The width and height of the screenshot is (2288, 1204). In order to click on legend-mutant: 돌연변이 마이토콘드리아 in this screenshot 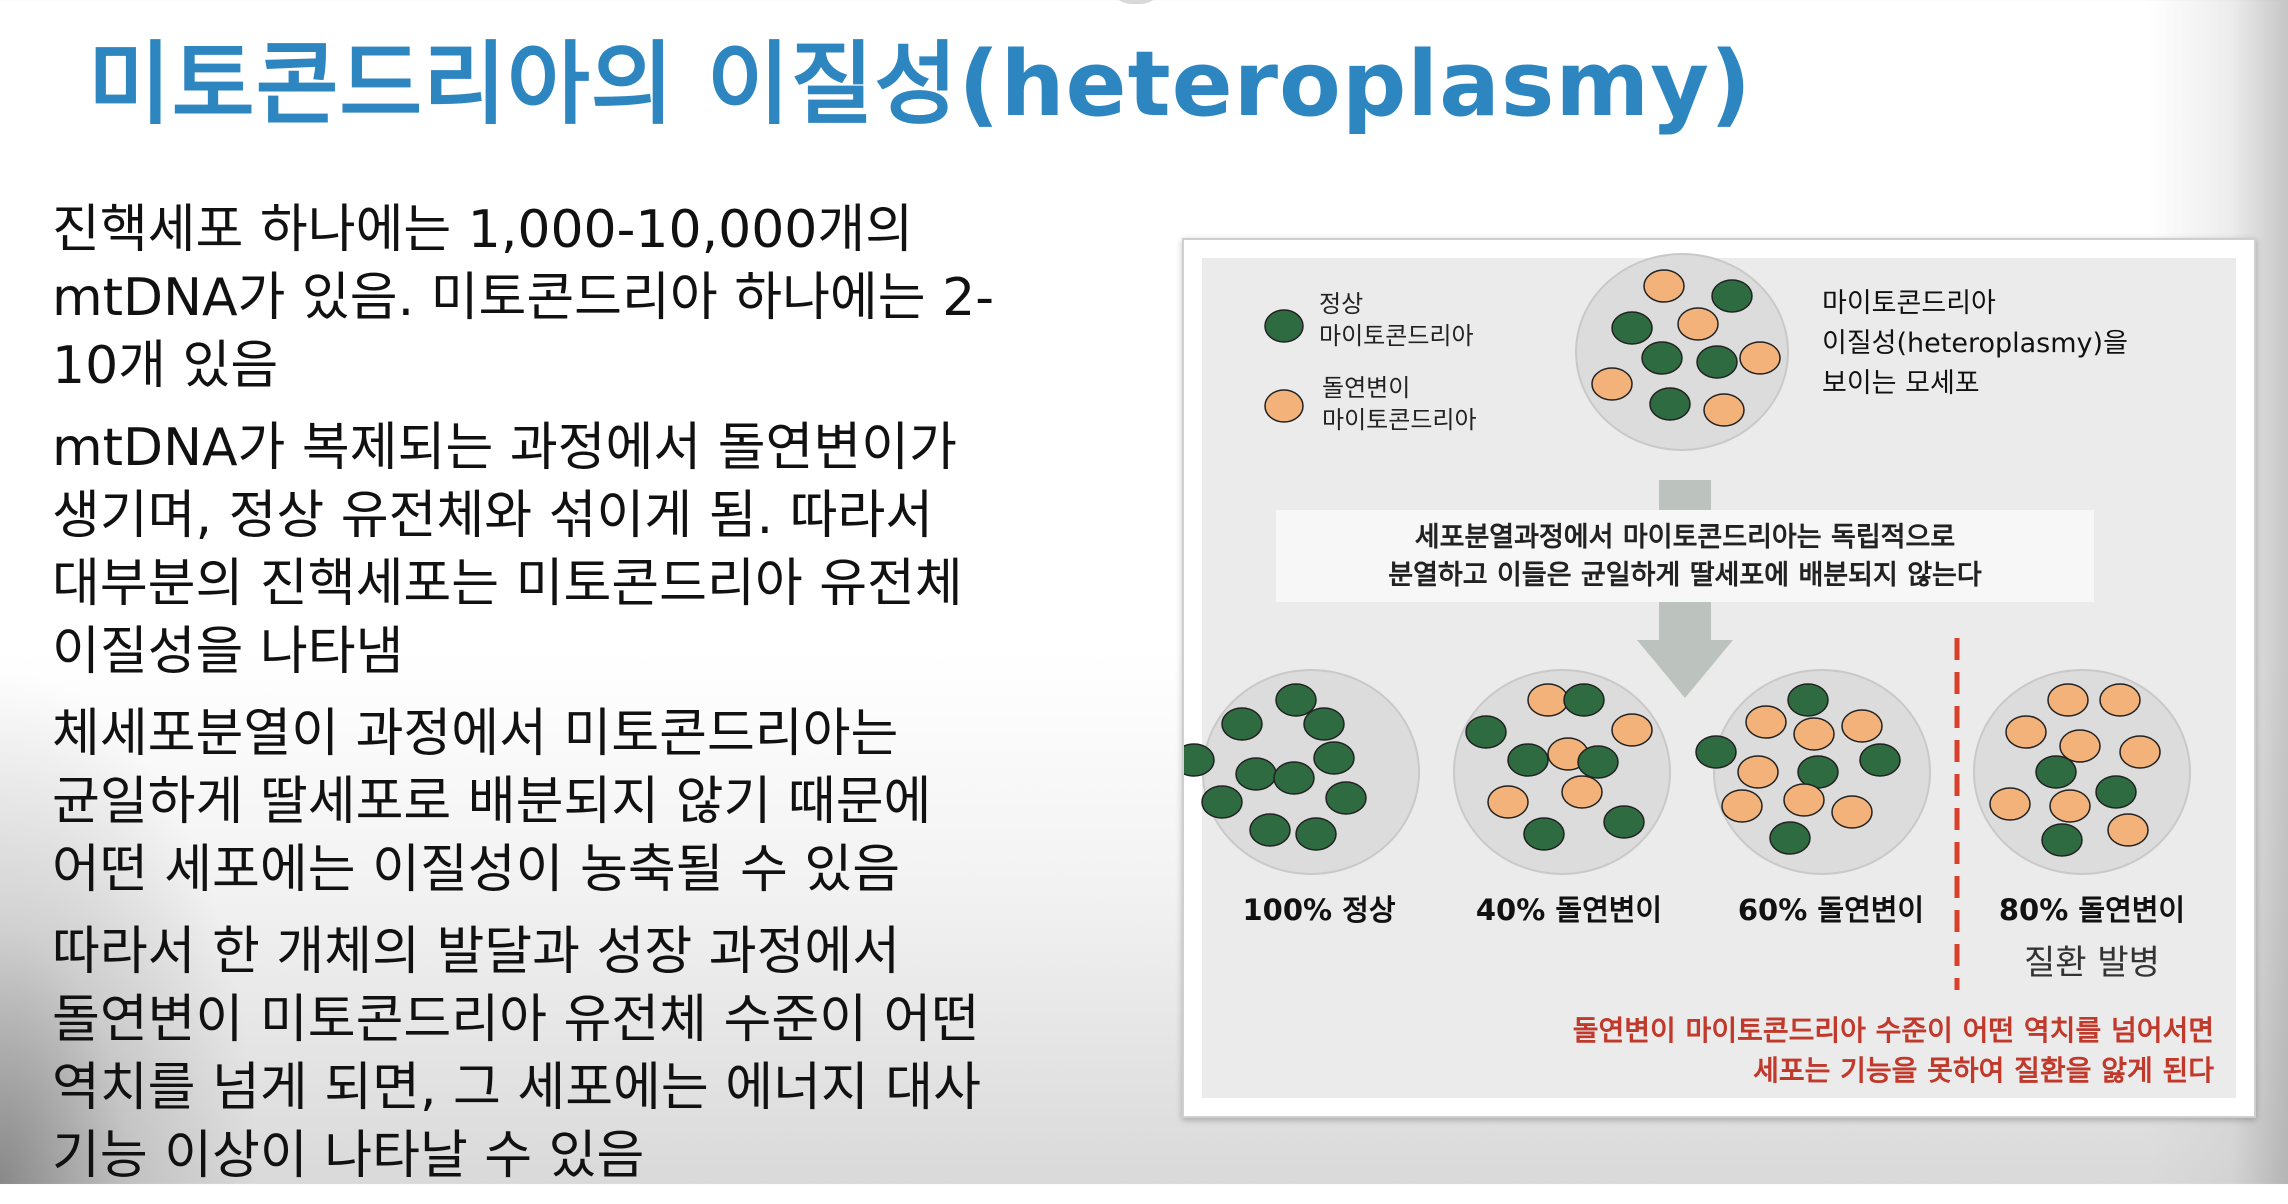, I will do `click(1370, 404)`.